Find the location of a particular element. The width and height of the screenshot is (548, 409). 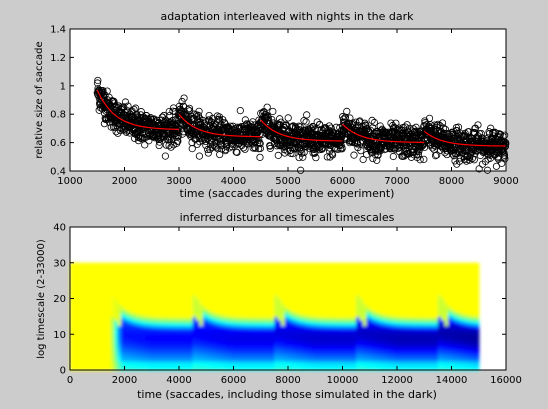

x-tick-label: 8000 is located at coordinates (451, 181).